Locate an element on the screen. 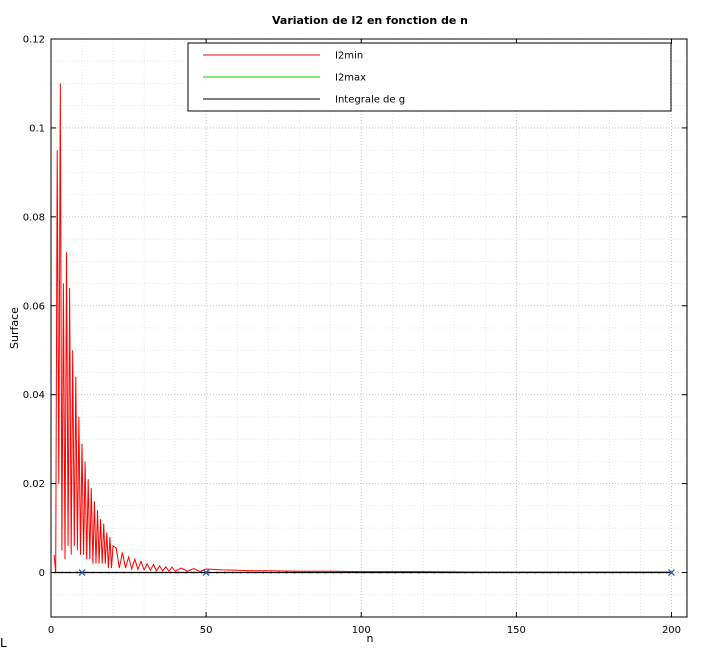 This screenshot has height=650, width=711. x-axis-label: n is located at coordinates (370, 638).